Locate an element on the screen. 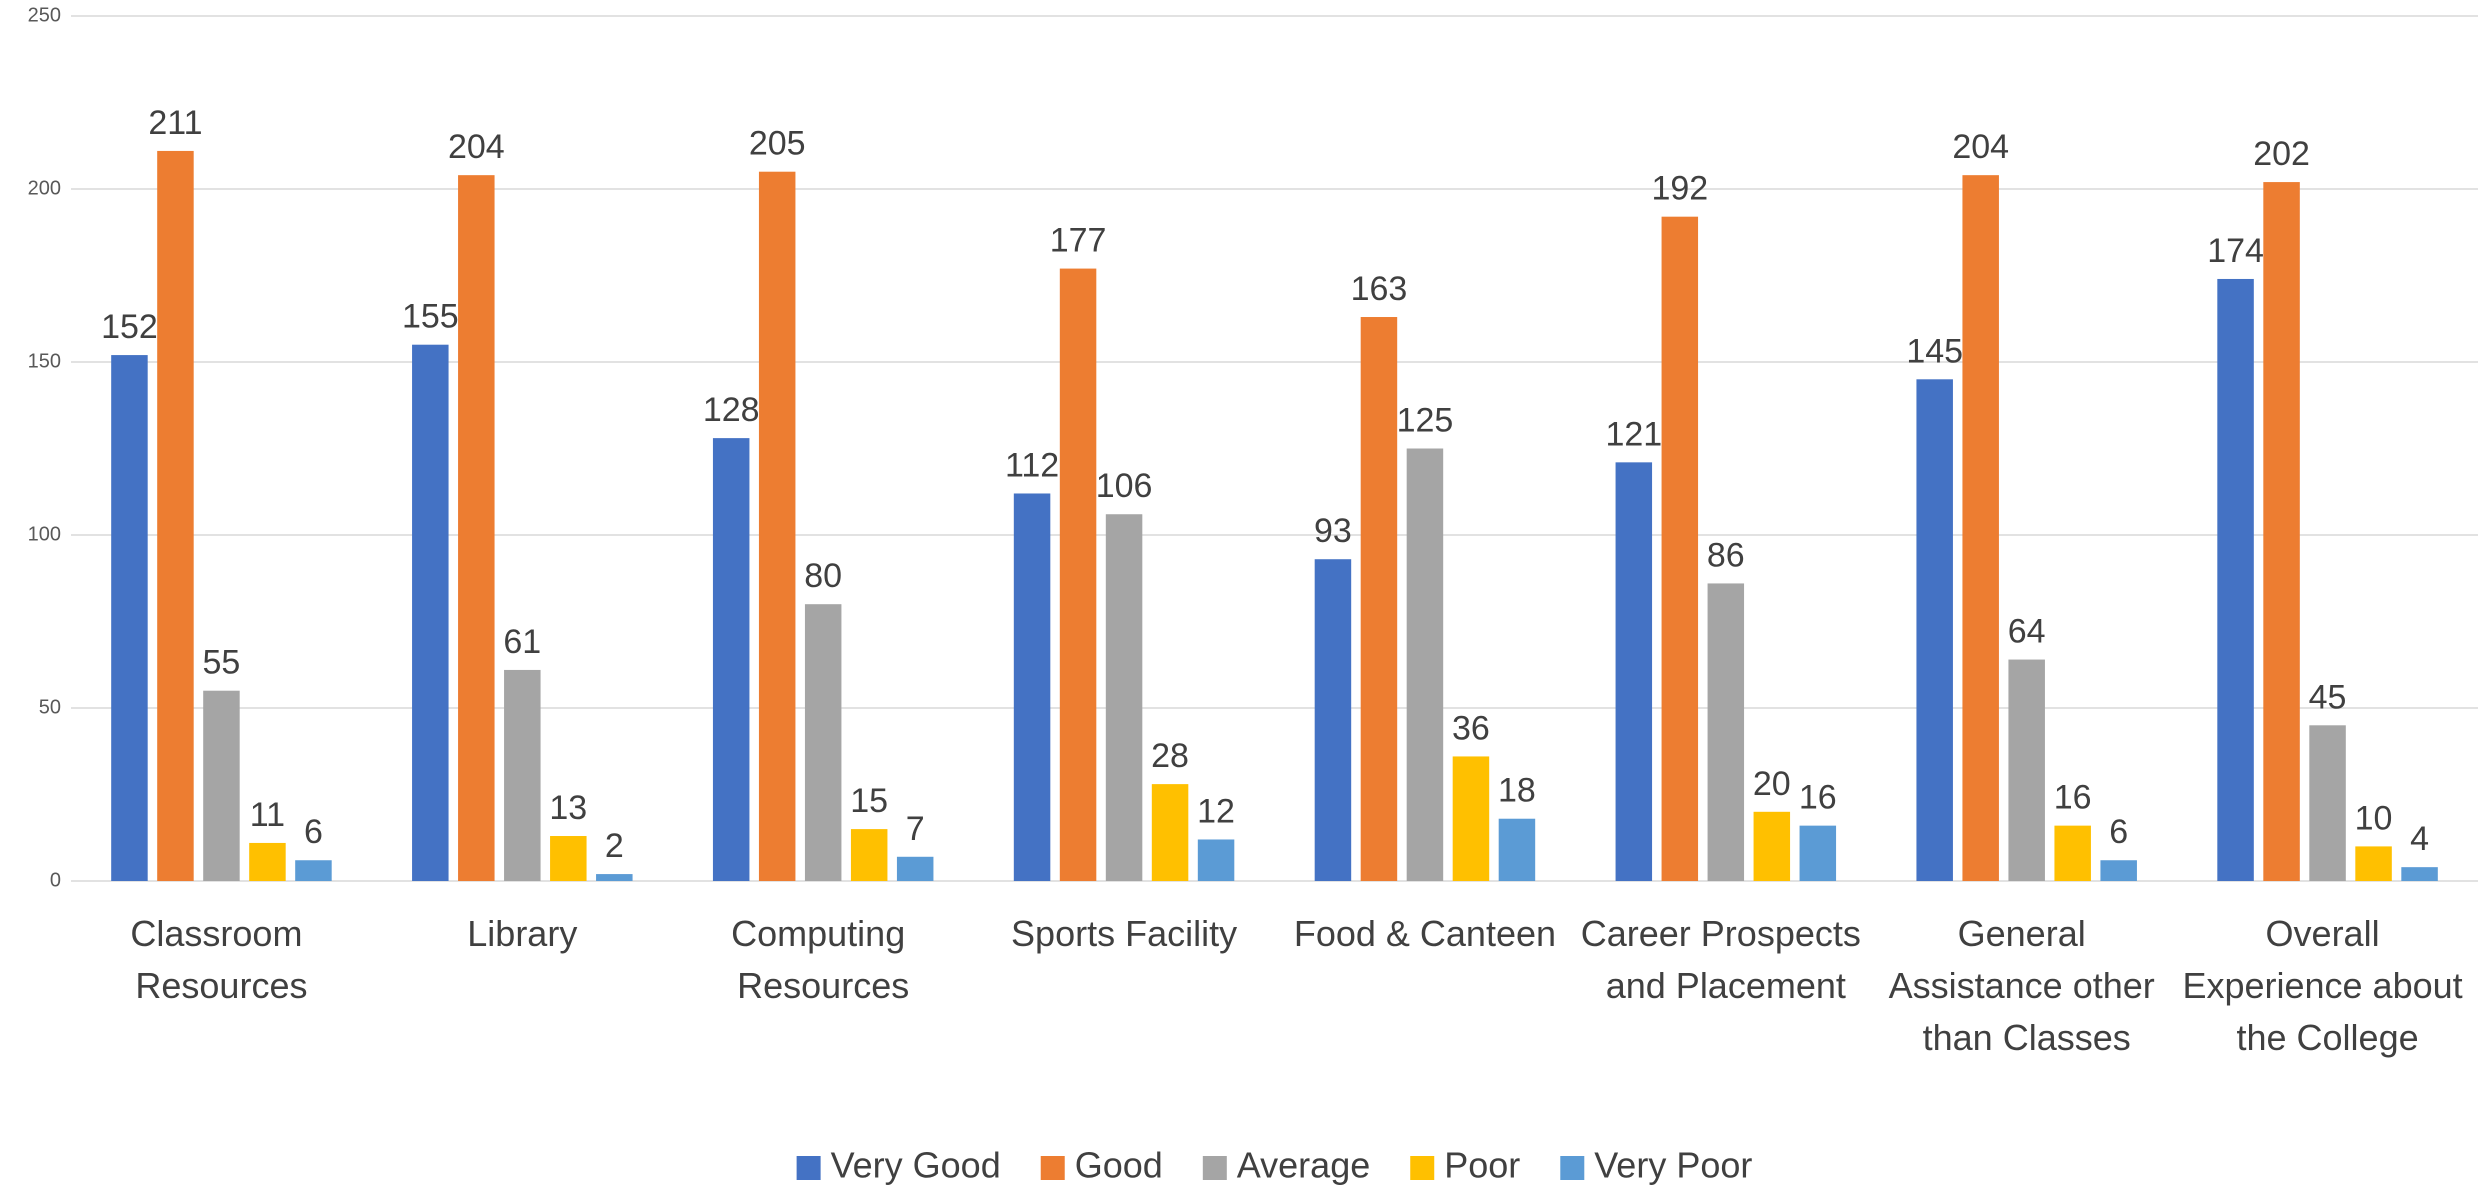 This screenshot has width=2488, height=1191. value-label: 11 is located at coordinates (267, 815).